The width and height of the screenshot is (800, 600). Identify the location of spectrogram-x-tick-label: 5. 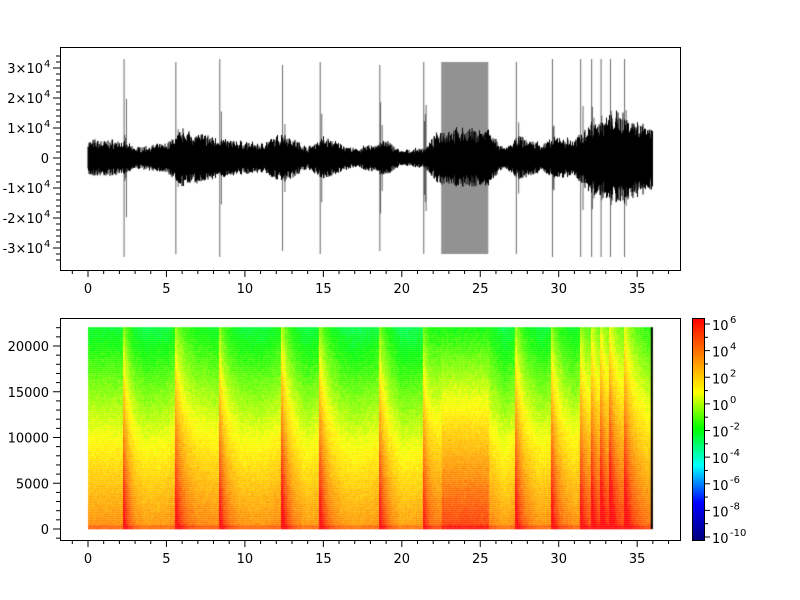
(166, 559).